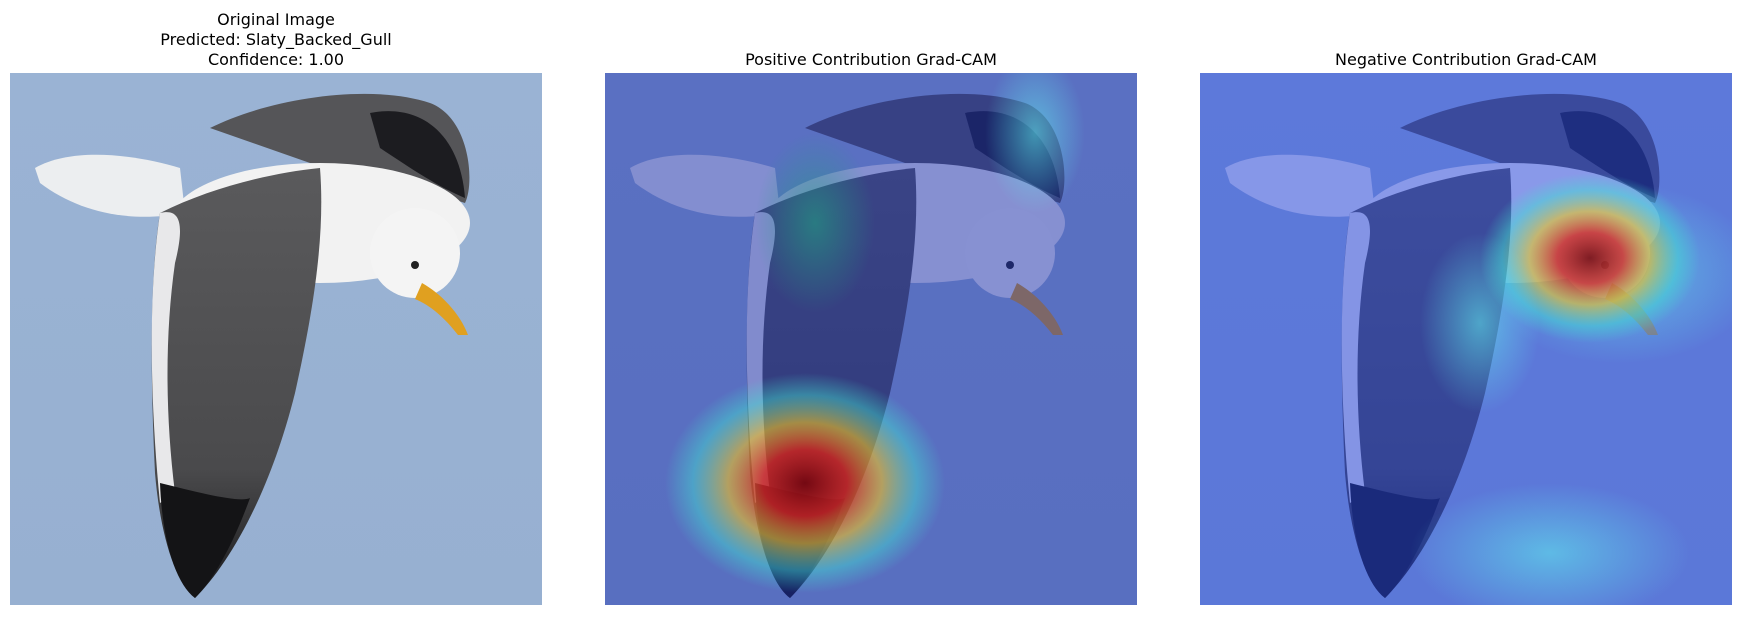  What do you see at coordinates (275, 40) in the screenshot?
I see `panel-title: Predicted: Slaty_Backed_Gull` at bounding box center [275, 40].